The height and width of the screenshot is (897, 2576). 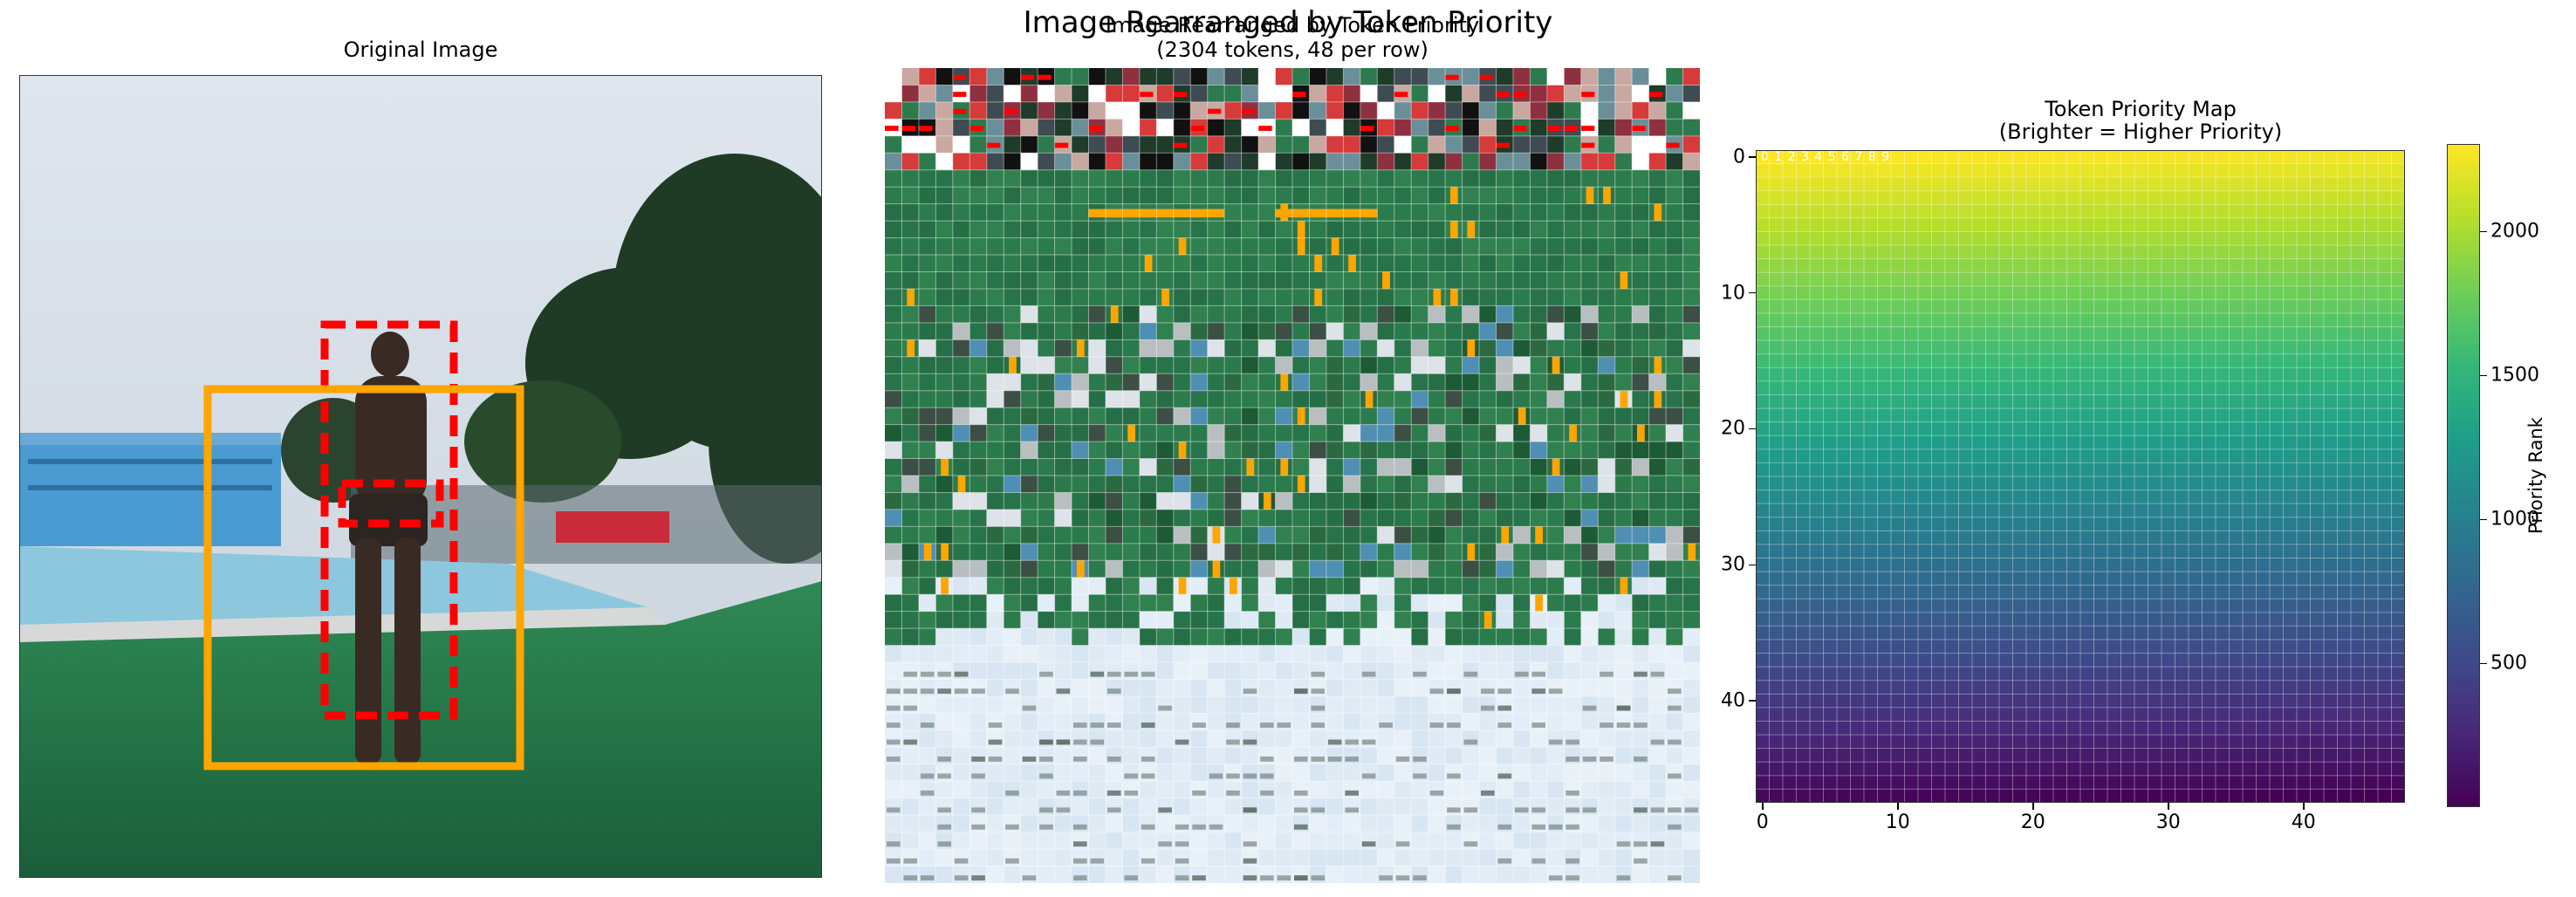 I want to click on person-box-dashed, so click(x=389, y=520).